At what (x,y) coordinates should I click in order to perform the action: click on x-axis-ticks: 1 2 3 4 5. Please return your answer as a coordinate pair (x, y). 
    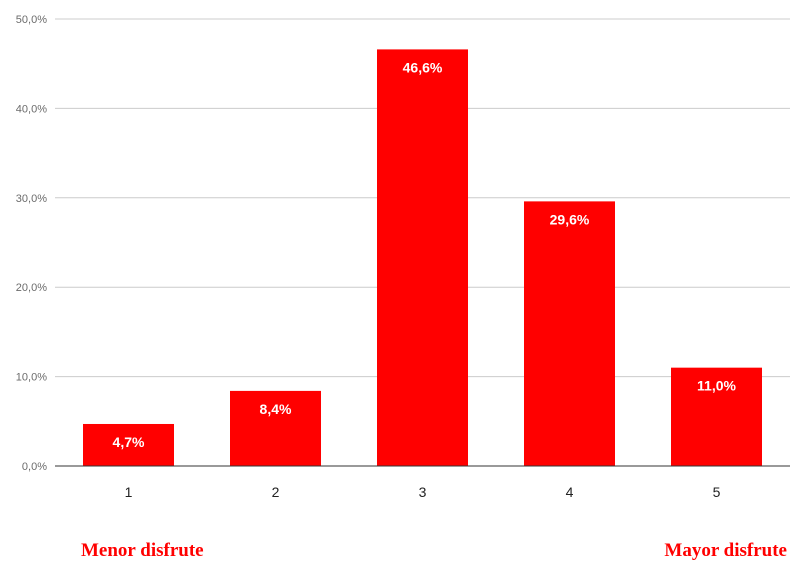
    Looking at the image, I should click on (423, 492).